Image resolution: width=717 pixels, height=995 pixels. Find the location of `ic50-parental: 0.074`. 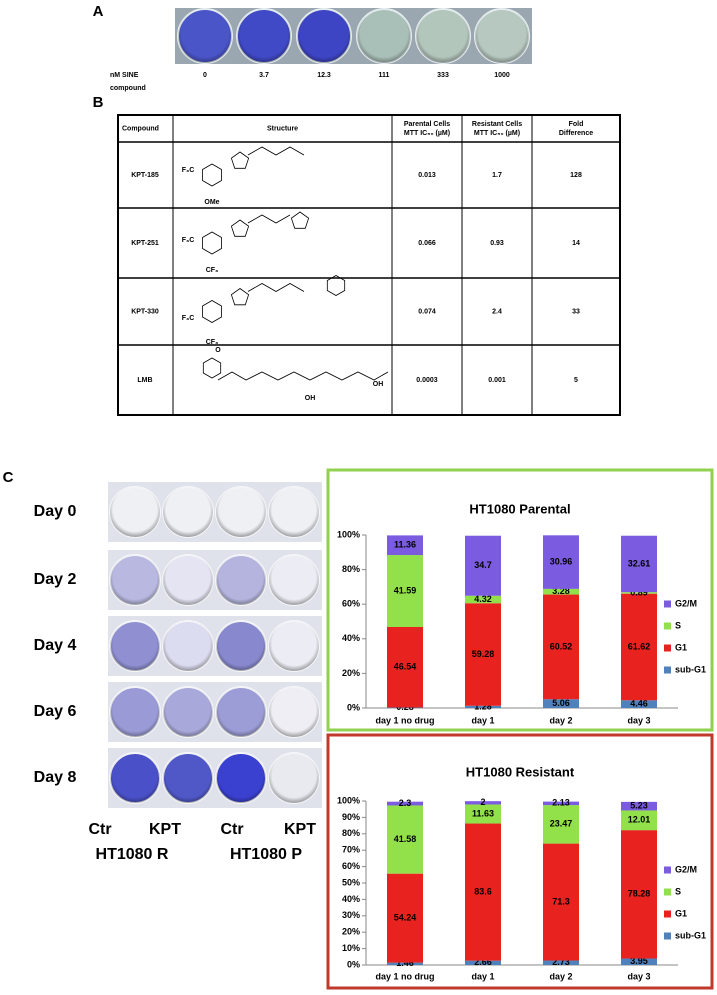

ic50-parental: 0.074 is located at coordinates (427, 311).